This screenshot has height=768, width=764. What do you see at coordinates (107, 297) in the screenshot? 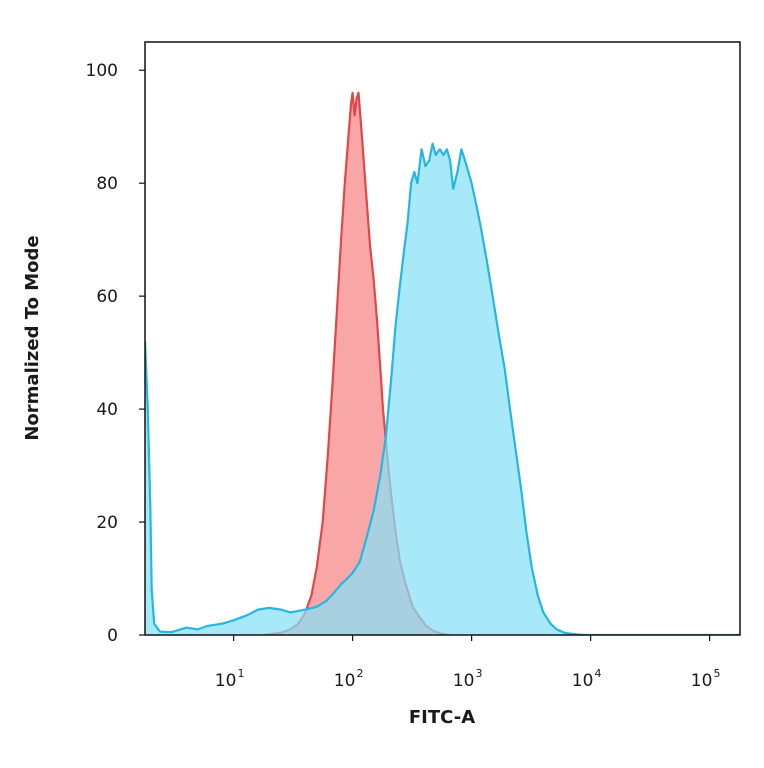
I see `y-tick-label: 60` at bounding box center [107, 297].